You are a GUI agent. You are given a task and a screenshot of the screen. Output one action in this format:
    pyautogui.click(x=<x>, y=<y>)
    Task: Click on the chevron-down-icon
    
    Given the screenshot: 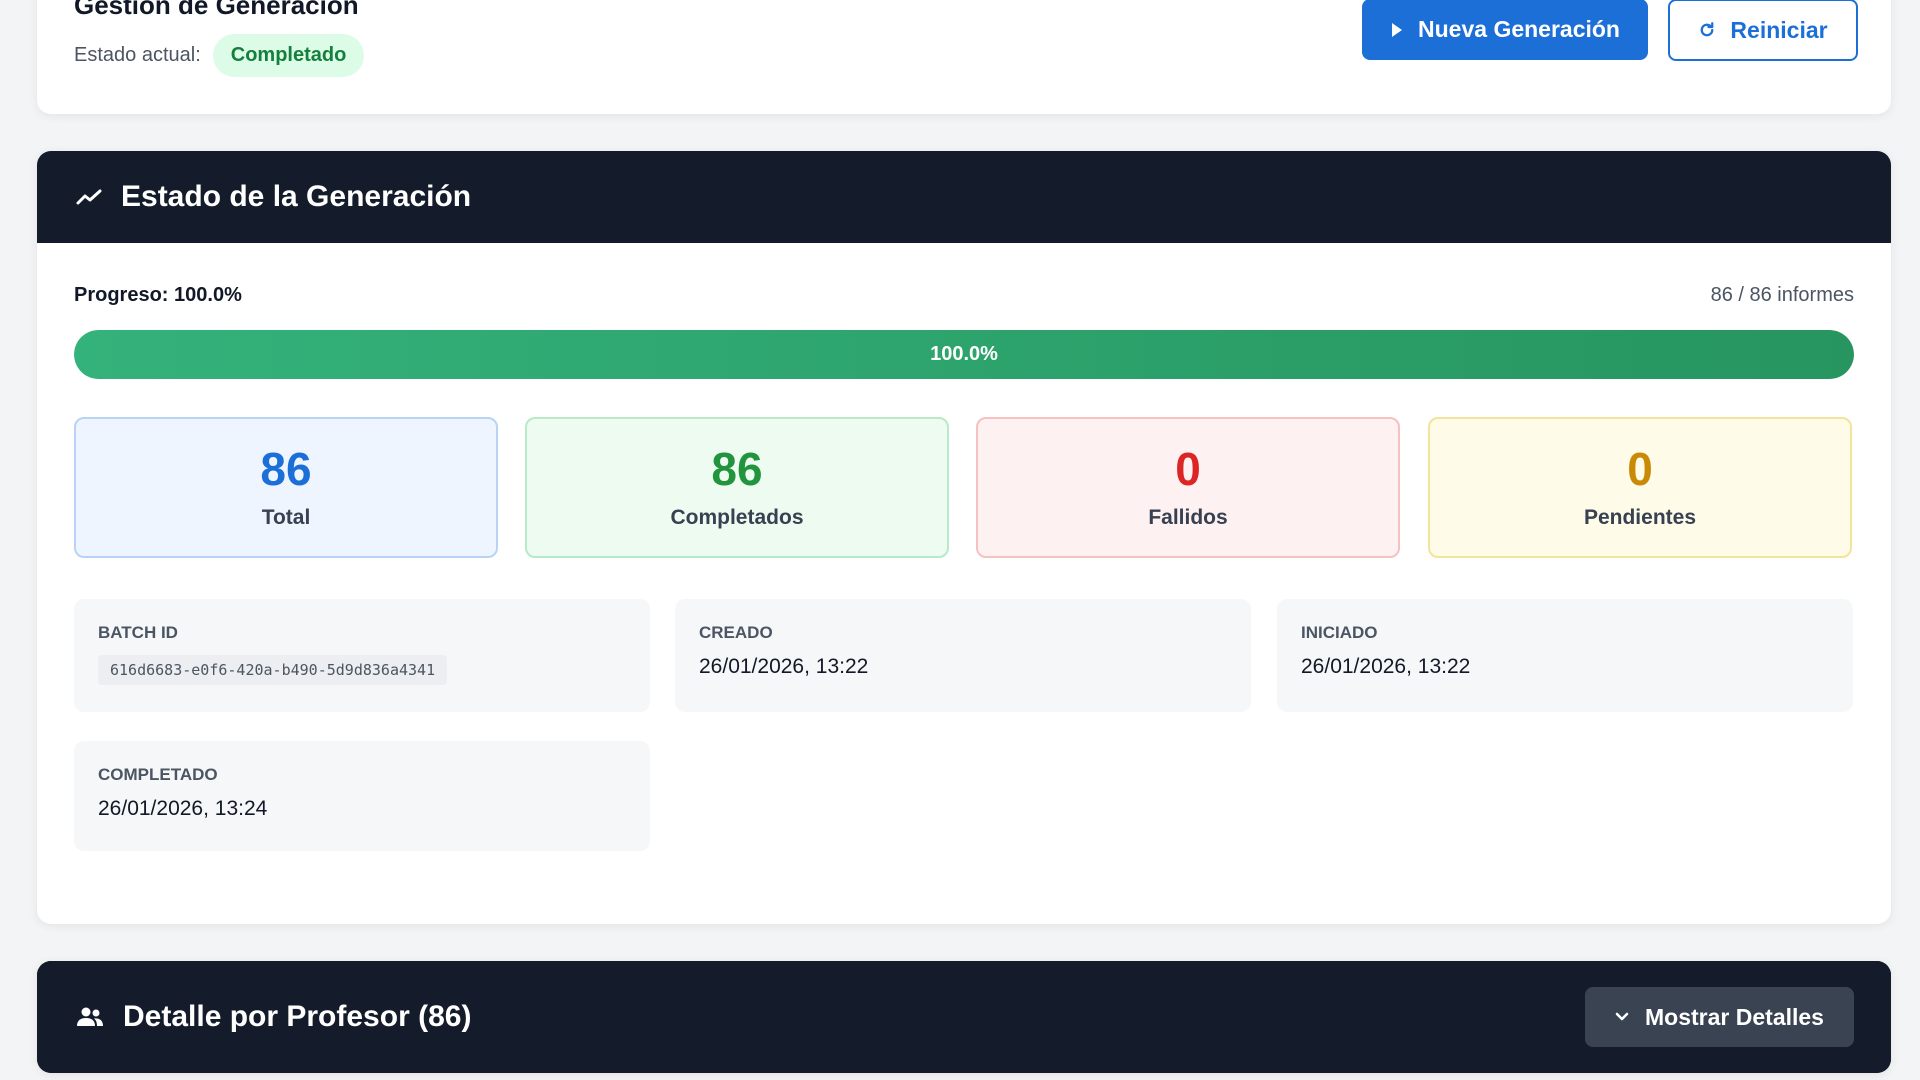 What is the action you would take?
    pyautogui.click(x=1622, y=1016)
    